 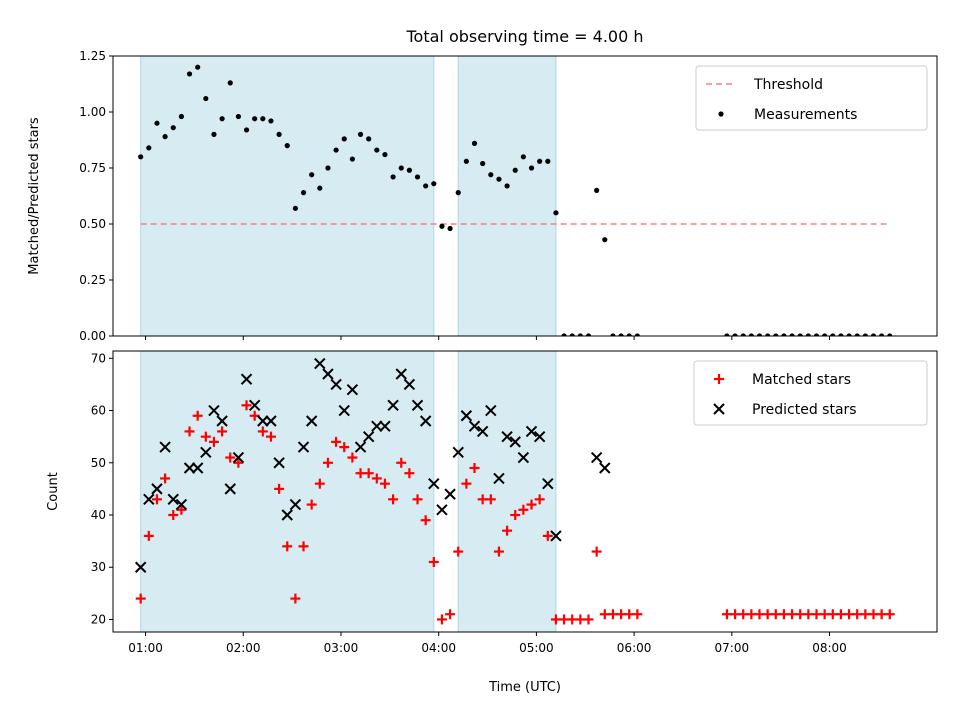 I want to click on legend-measurement-swatch, so click(x=721, y=114).